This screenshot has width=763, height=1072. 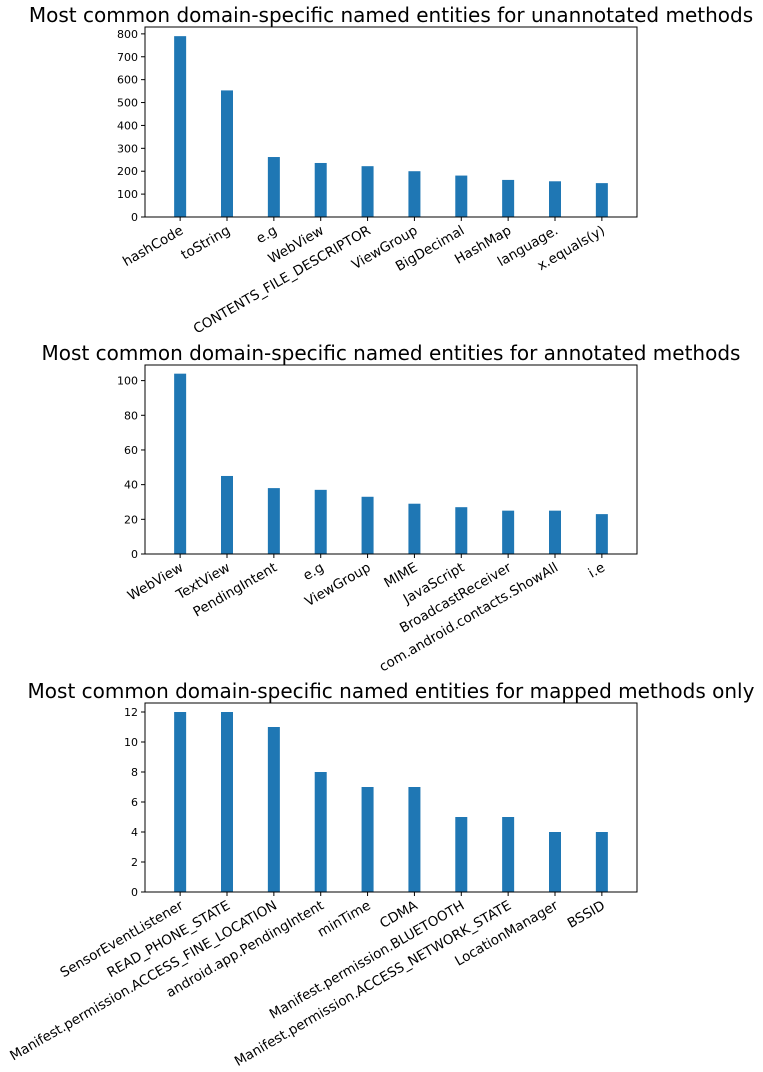 I want to click on y-tick-label: 4, so click(x=134, y=832).